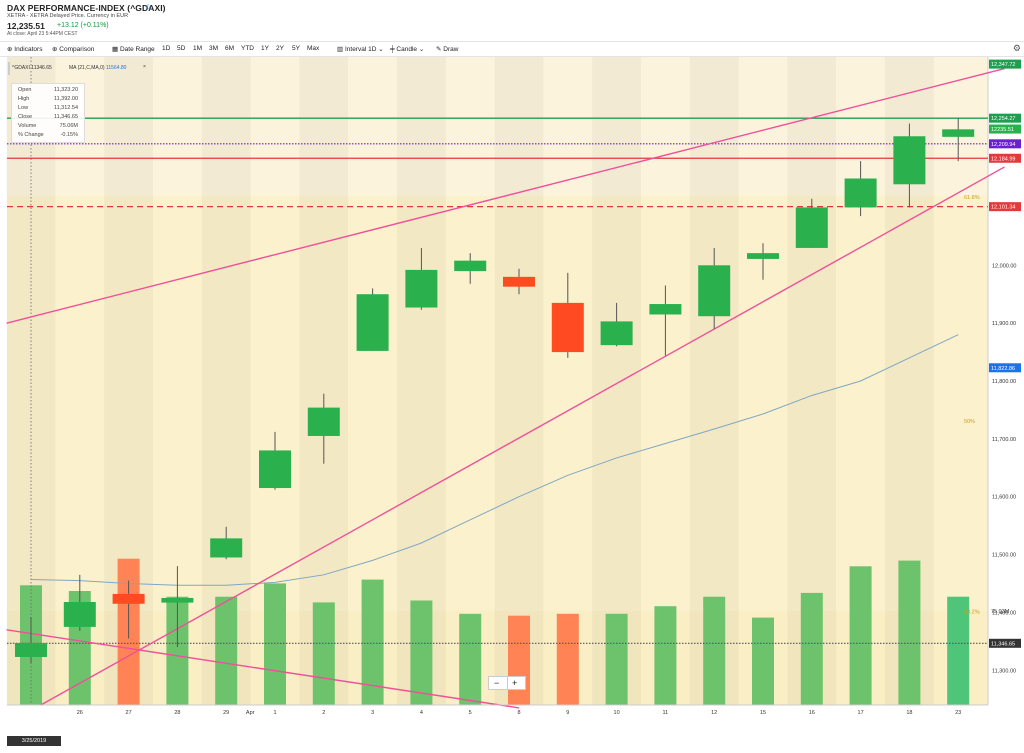 This screenshot has width=1024, height=753. What do you see at coordinates (969, 422) in the screenshot?
I see `fib-label: 50%` at bounding box center [969, 422].